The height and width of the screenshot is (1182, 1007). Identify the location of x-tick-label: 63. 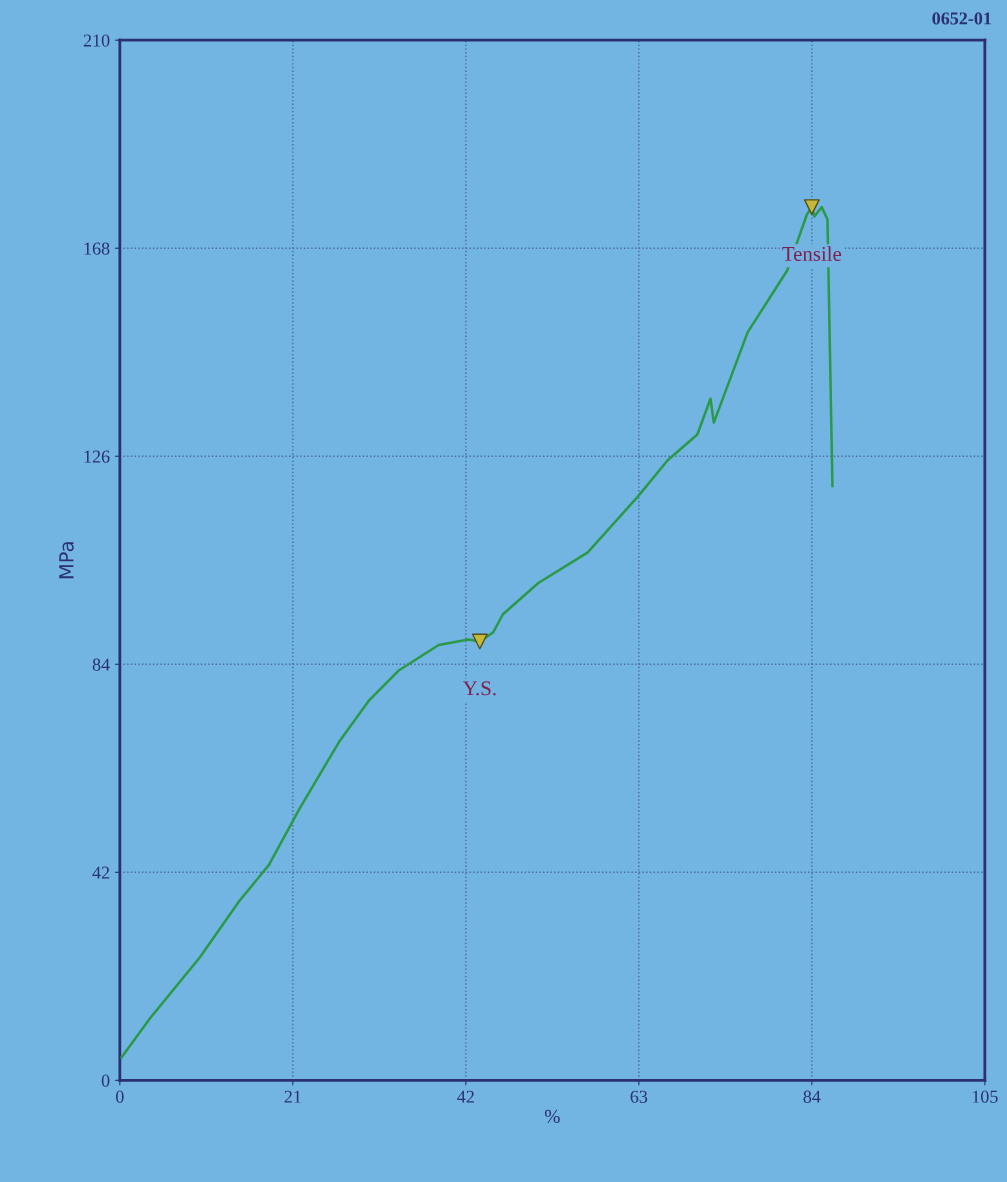
(639, 1096).